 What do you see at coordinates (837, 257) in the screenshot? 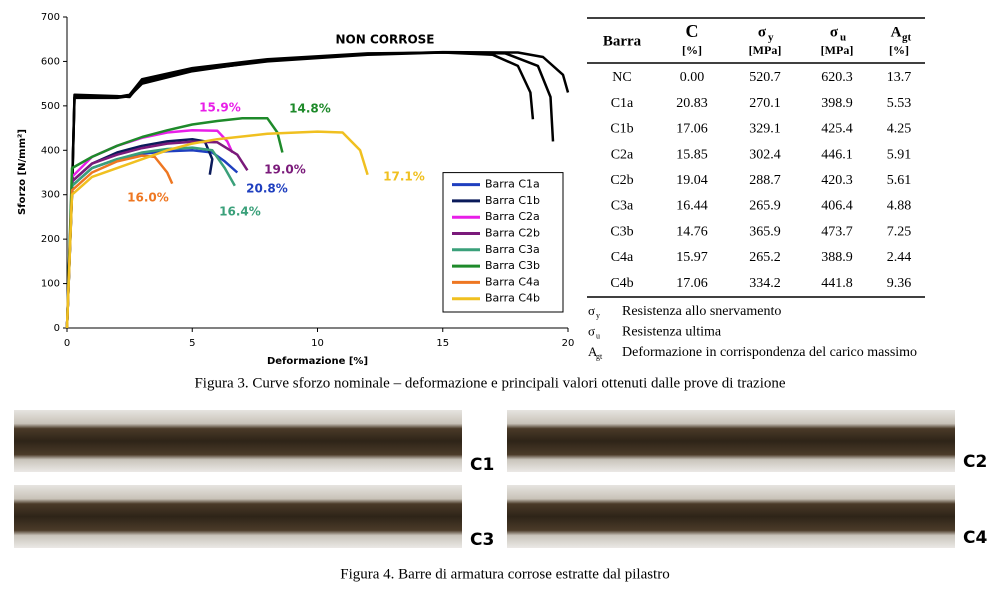
I see `table-cell: 388.9` at bounding box center [837, 257].